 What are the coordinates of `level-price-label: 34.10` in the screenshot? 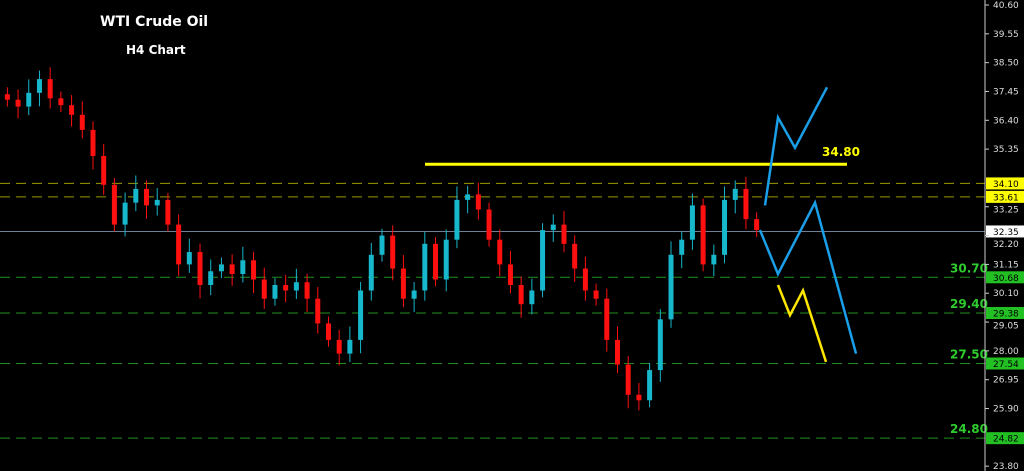 It's located at (1006, 185).